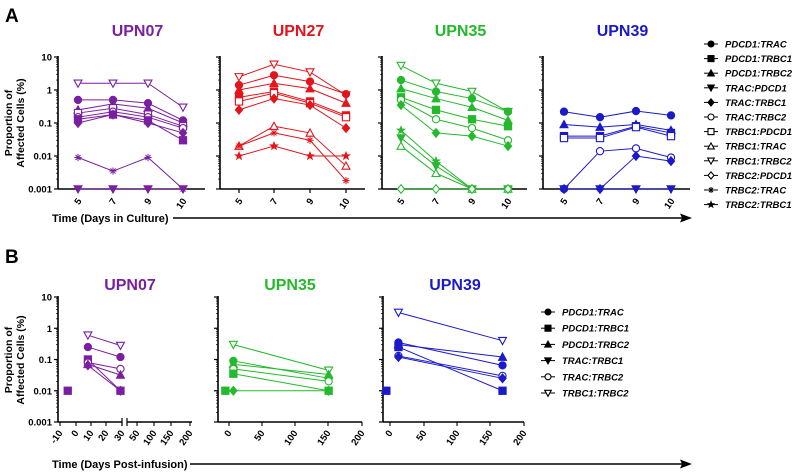 The height and width of the screenshot is (473, 800). What do you see at coordinates (759, 74) in the screenshot?
I see `legend-label: PDCD1:TRBC2` at bounding box center [759, 74].